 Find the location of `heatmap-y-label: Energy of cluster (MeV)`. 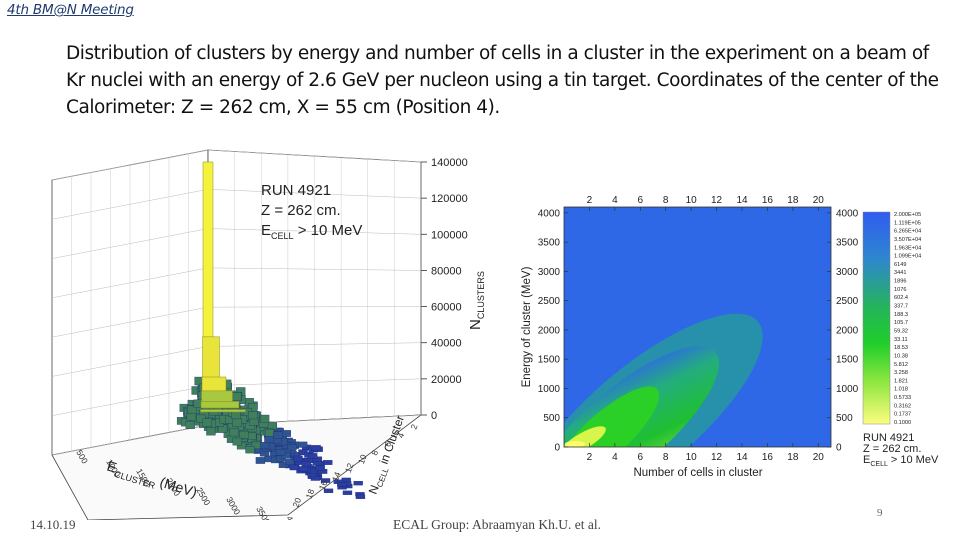

heatmap-y-label: Energy of cluster (MeV) is located at coordinates (527, 326).